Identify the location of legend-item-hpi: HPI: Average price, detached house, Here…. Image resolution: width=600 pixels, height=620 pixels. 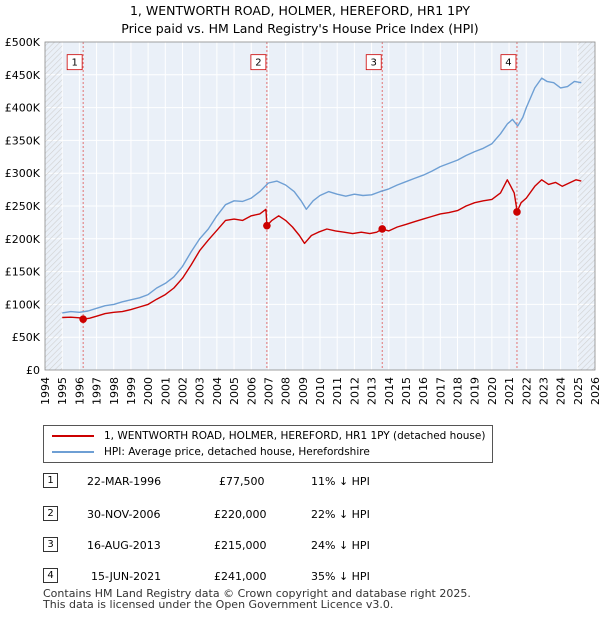
(211, 452).